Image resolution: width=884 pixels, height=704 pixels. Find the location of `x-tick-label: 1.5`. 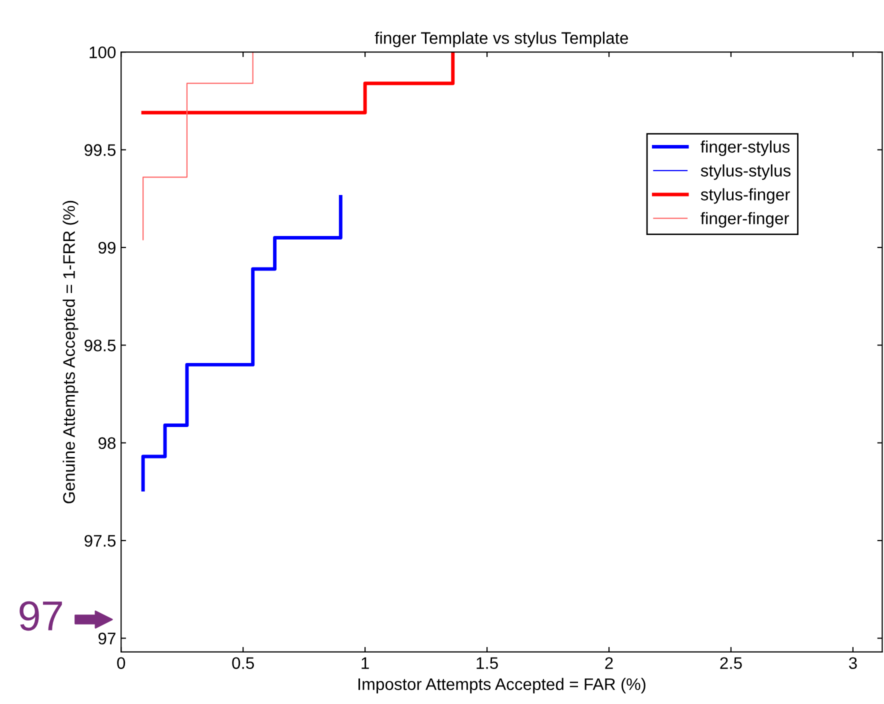

x-tick-label: 1.5 is located at coordinates (487, 663).